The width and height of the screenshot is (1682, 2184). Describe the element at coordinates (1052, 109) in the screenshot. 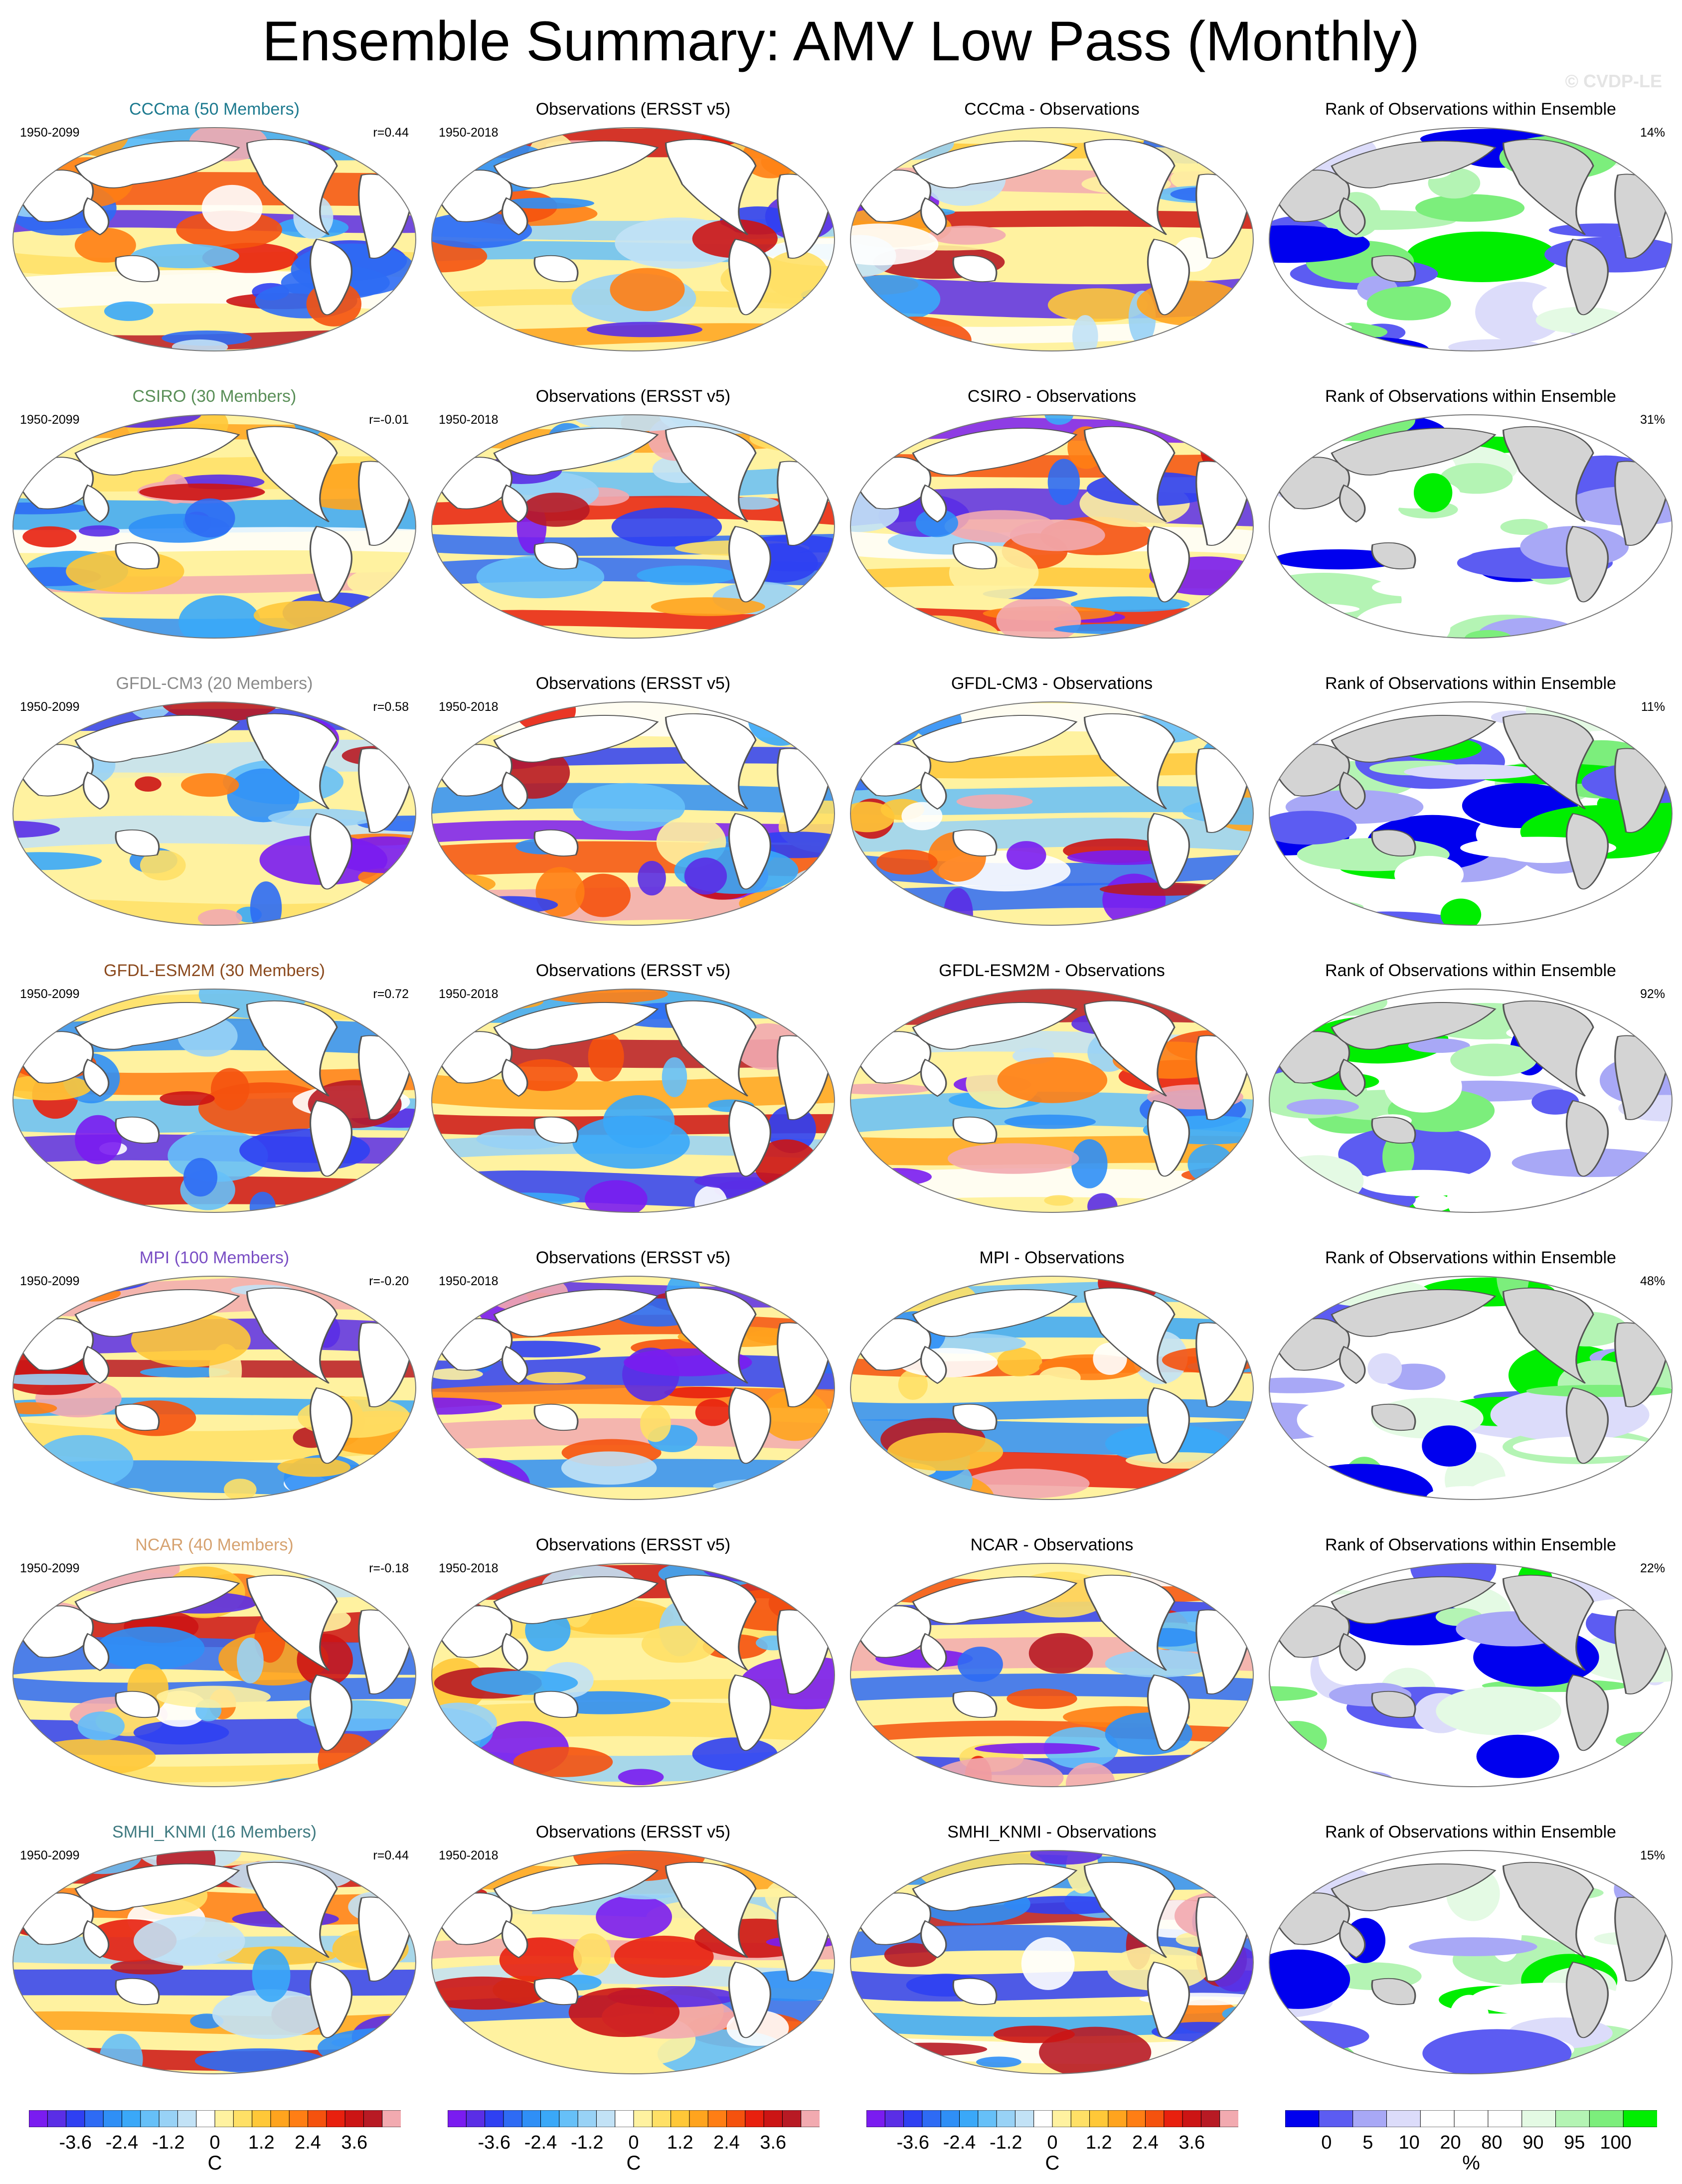

I see `panel-title: CCCma - Observations` at that location.